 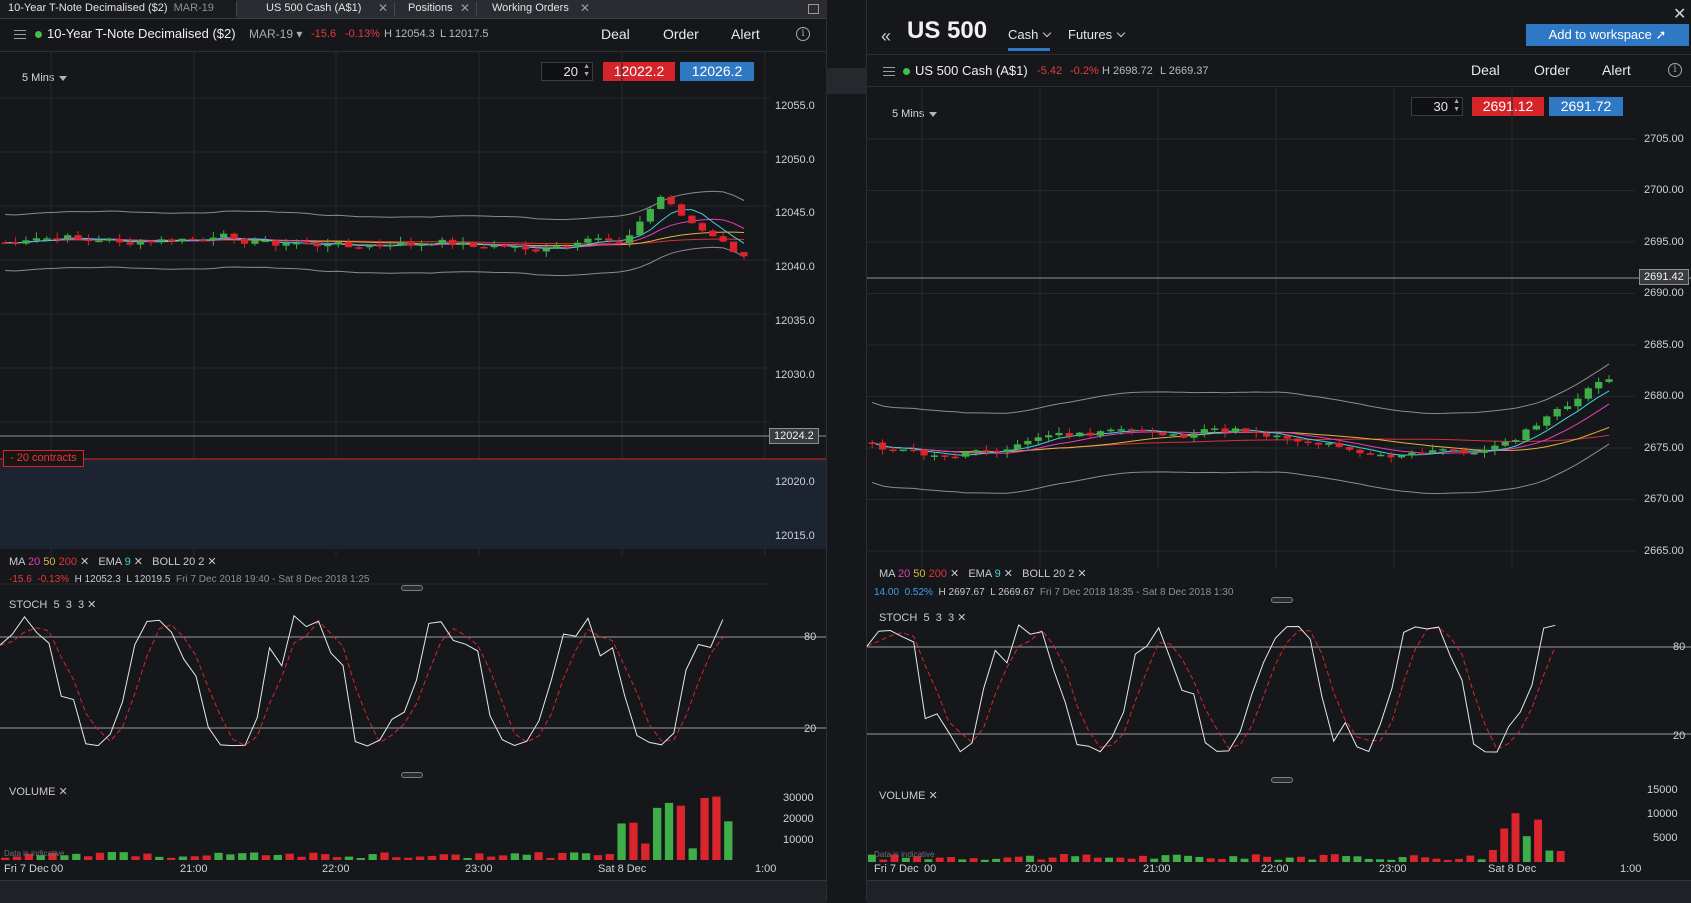 What do you see at coordinates (1184, 71) in the screenshot?
I see `low-value: L 2669.37` at bounding box center [1184, 71].